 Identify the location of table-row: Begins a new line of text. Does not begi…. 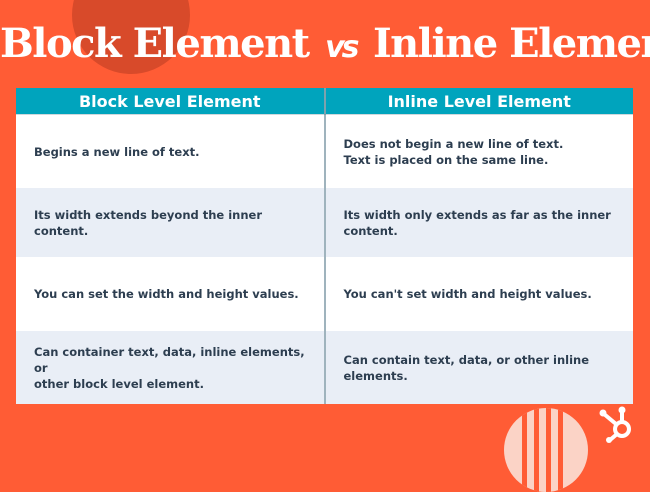
(324, 151).